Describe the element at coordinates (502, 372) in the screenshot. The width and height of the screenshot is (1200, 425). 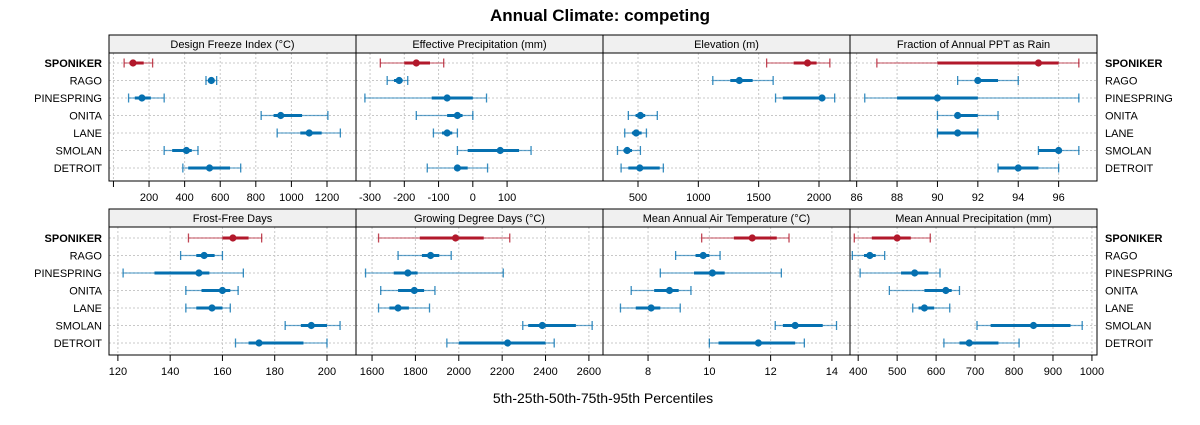
I see `x-tick-label: 2200` at that location.